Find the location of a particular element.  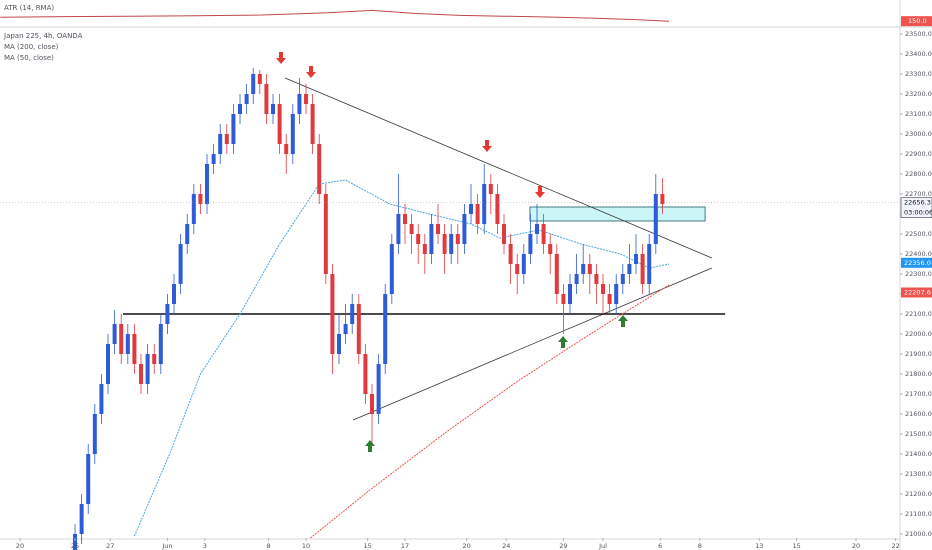

x-tick-label: 29 is located at coordinates (563, 546).